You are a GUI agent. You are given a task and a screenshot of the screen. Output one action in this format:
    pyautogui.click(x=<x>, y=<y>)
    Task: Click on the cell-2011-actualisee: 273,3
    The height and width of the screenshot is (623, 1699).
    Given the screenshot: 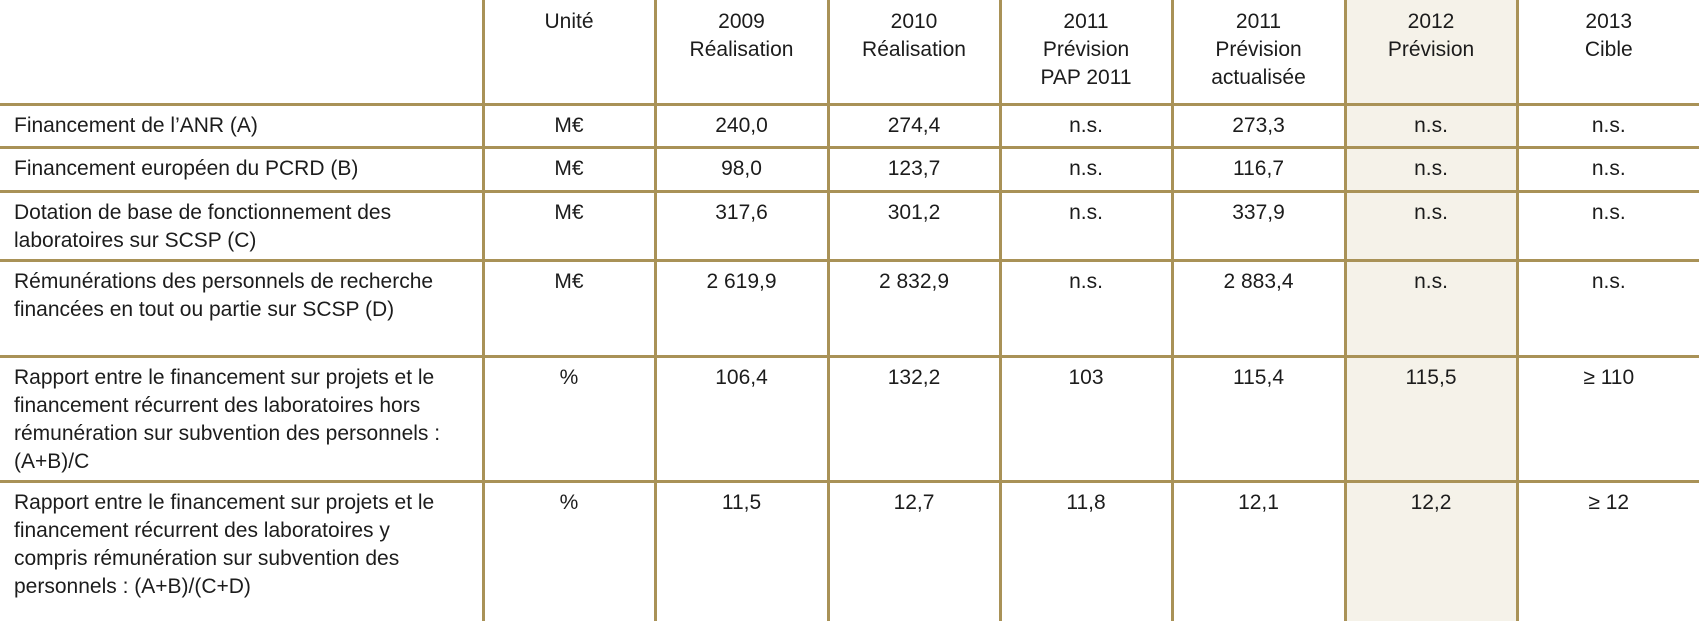 What is the action you would take?
    pyautogui.click(x=1257, y=124)
    